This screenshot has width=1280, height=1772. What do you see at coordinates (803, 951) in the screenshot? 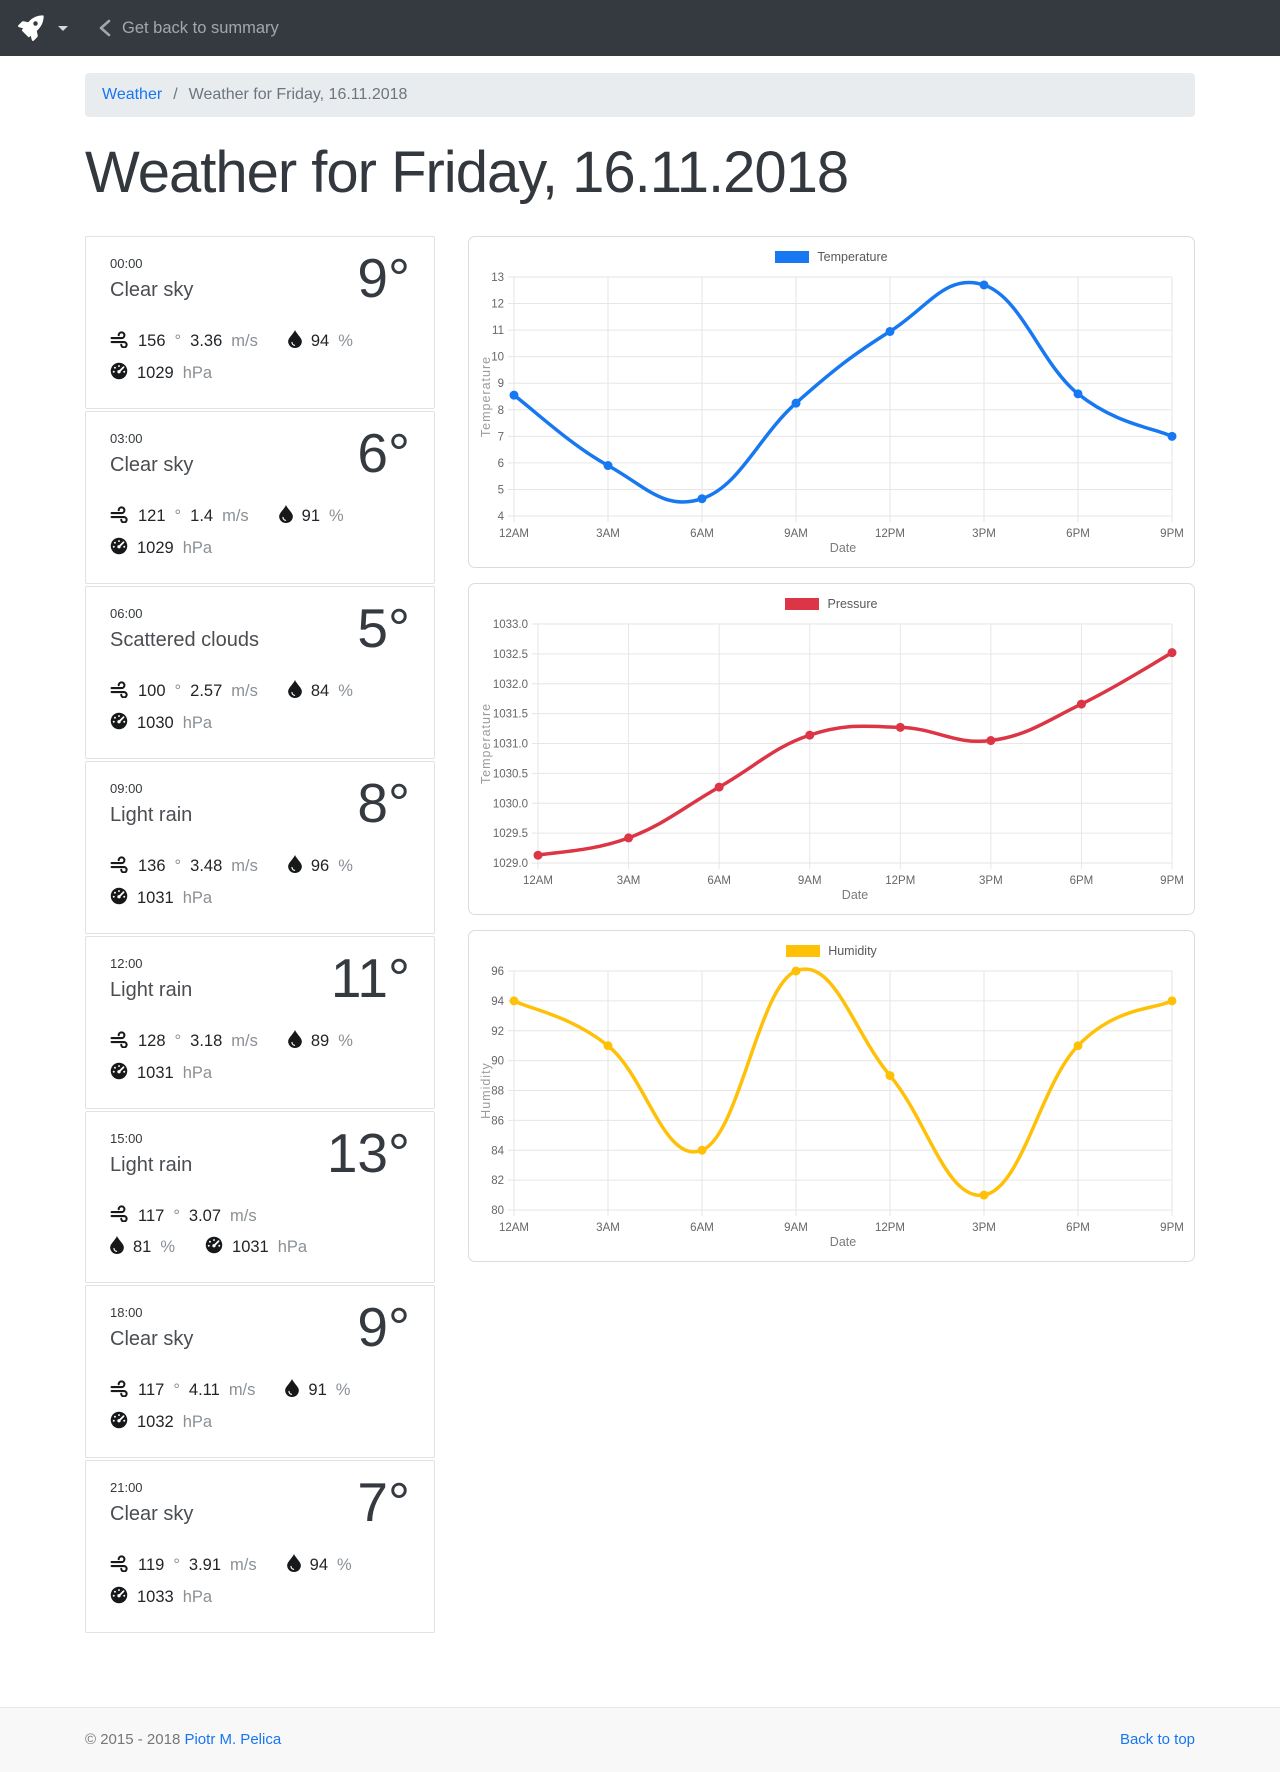
I see `humidity-legend-swatch` at bounding box center [803, 951].